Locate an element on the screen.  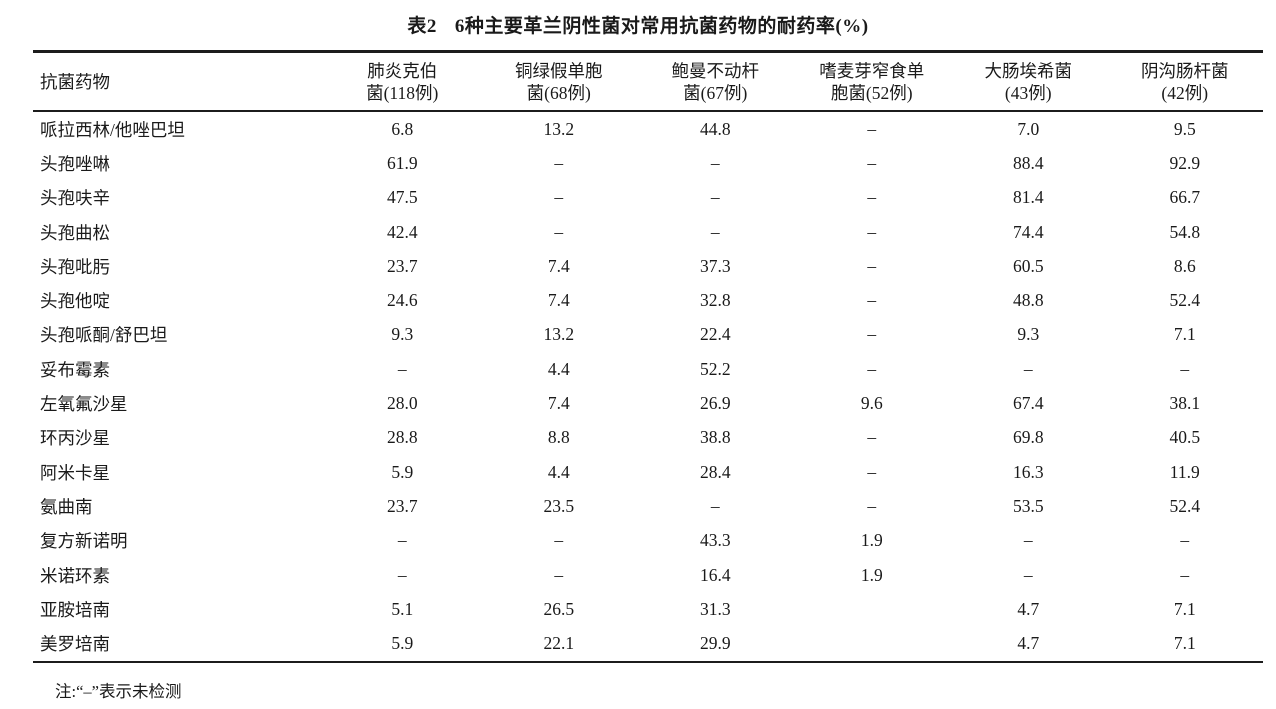
value-cell: 11.9 is located at coordinates (1184, 471).